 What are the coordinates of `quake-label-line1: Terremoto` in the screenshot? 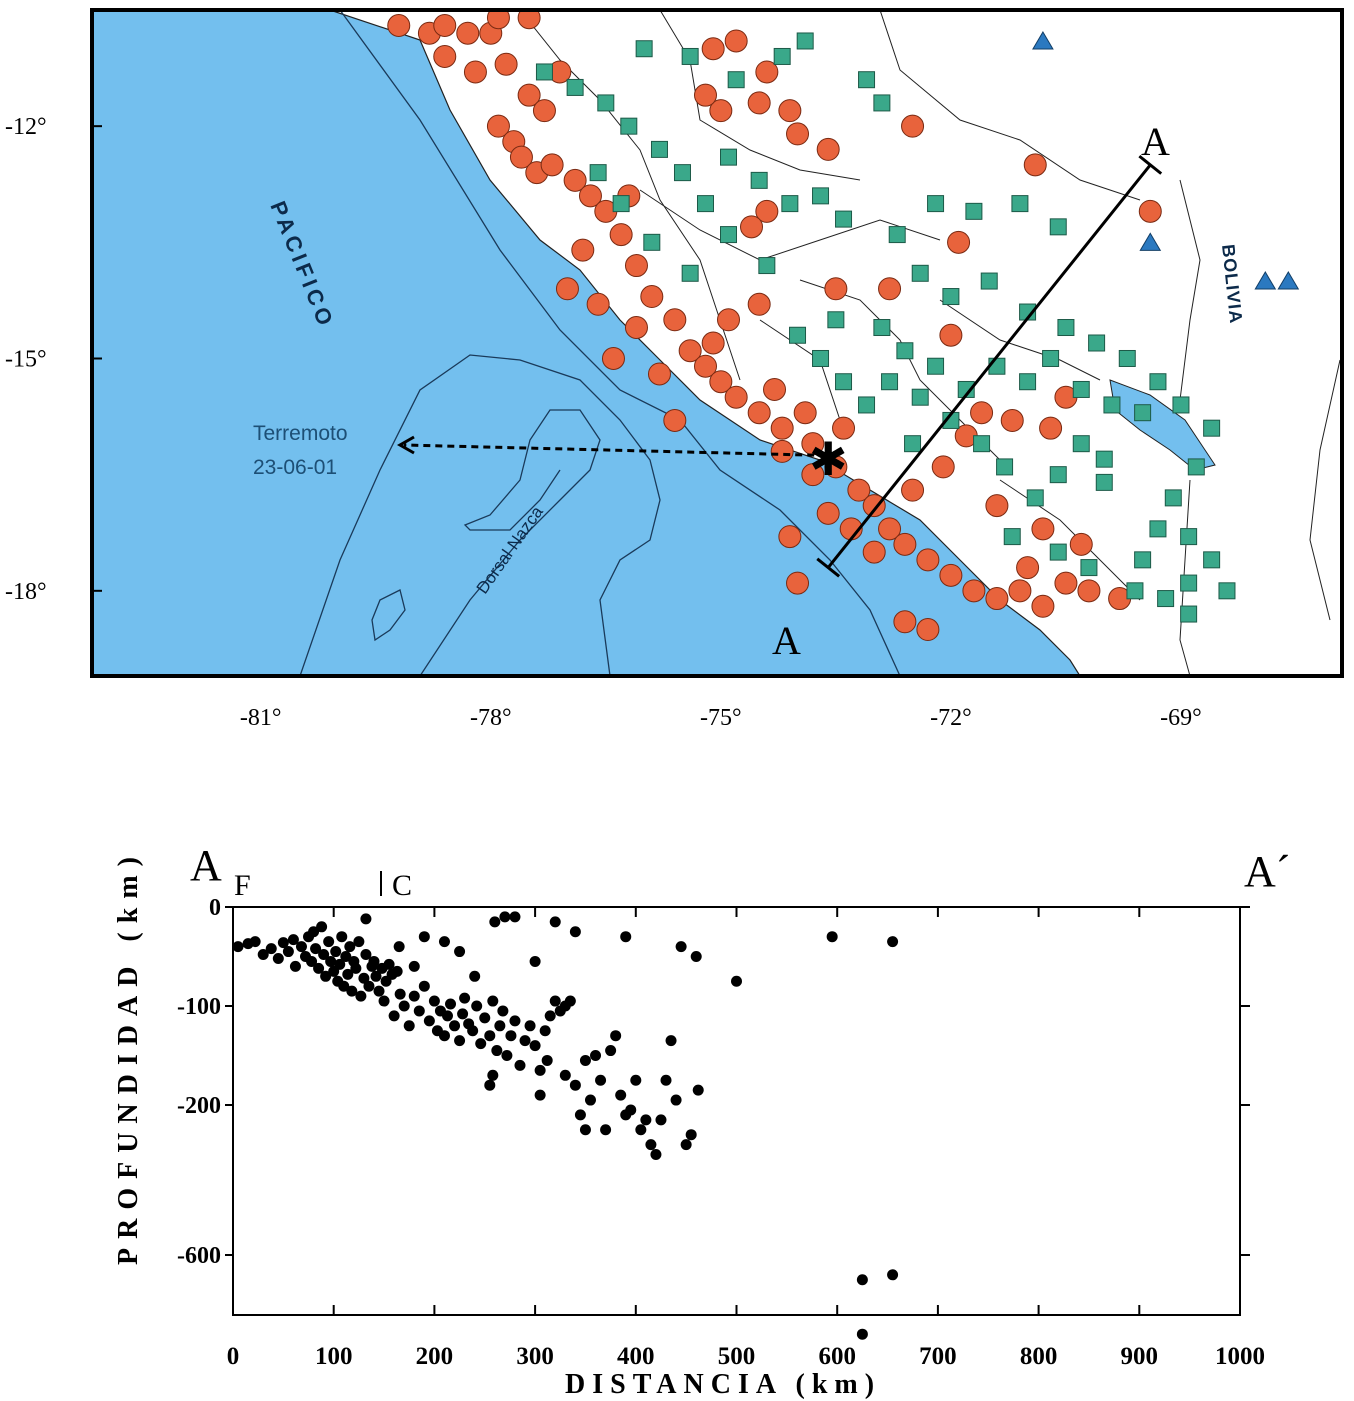 It's located at (300, 433).